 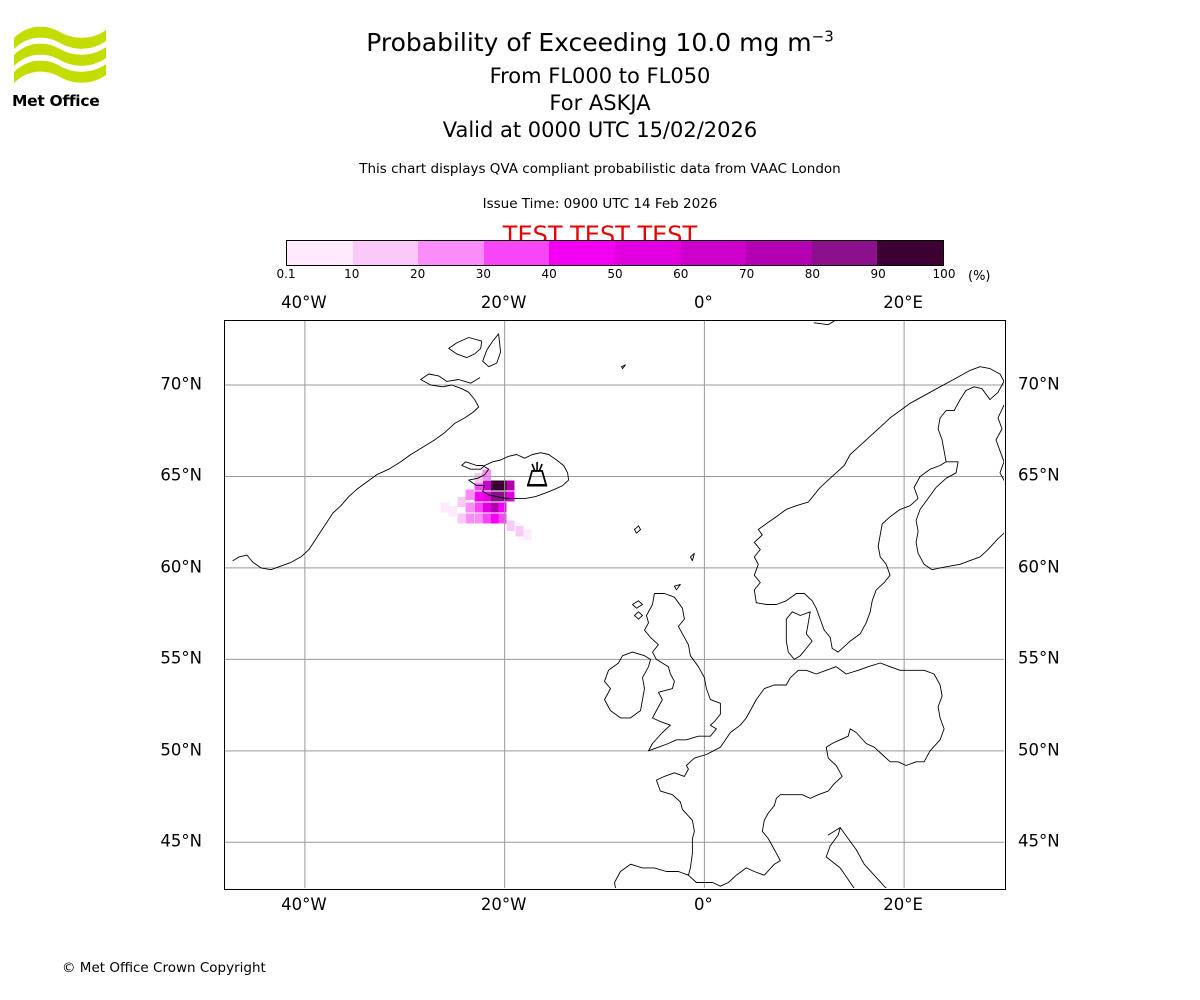 What do you see at coordinates (181, 750) in the screenshot?
I see `lat-label-left-4: 50°N` at bounding box center [181, 750].